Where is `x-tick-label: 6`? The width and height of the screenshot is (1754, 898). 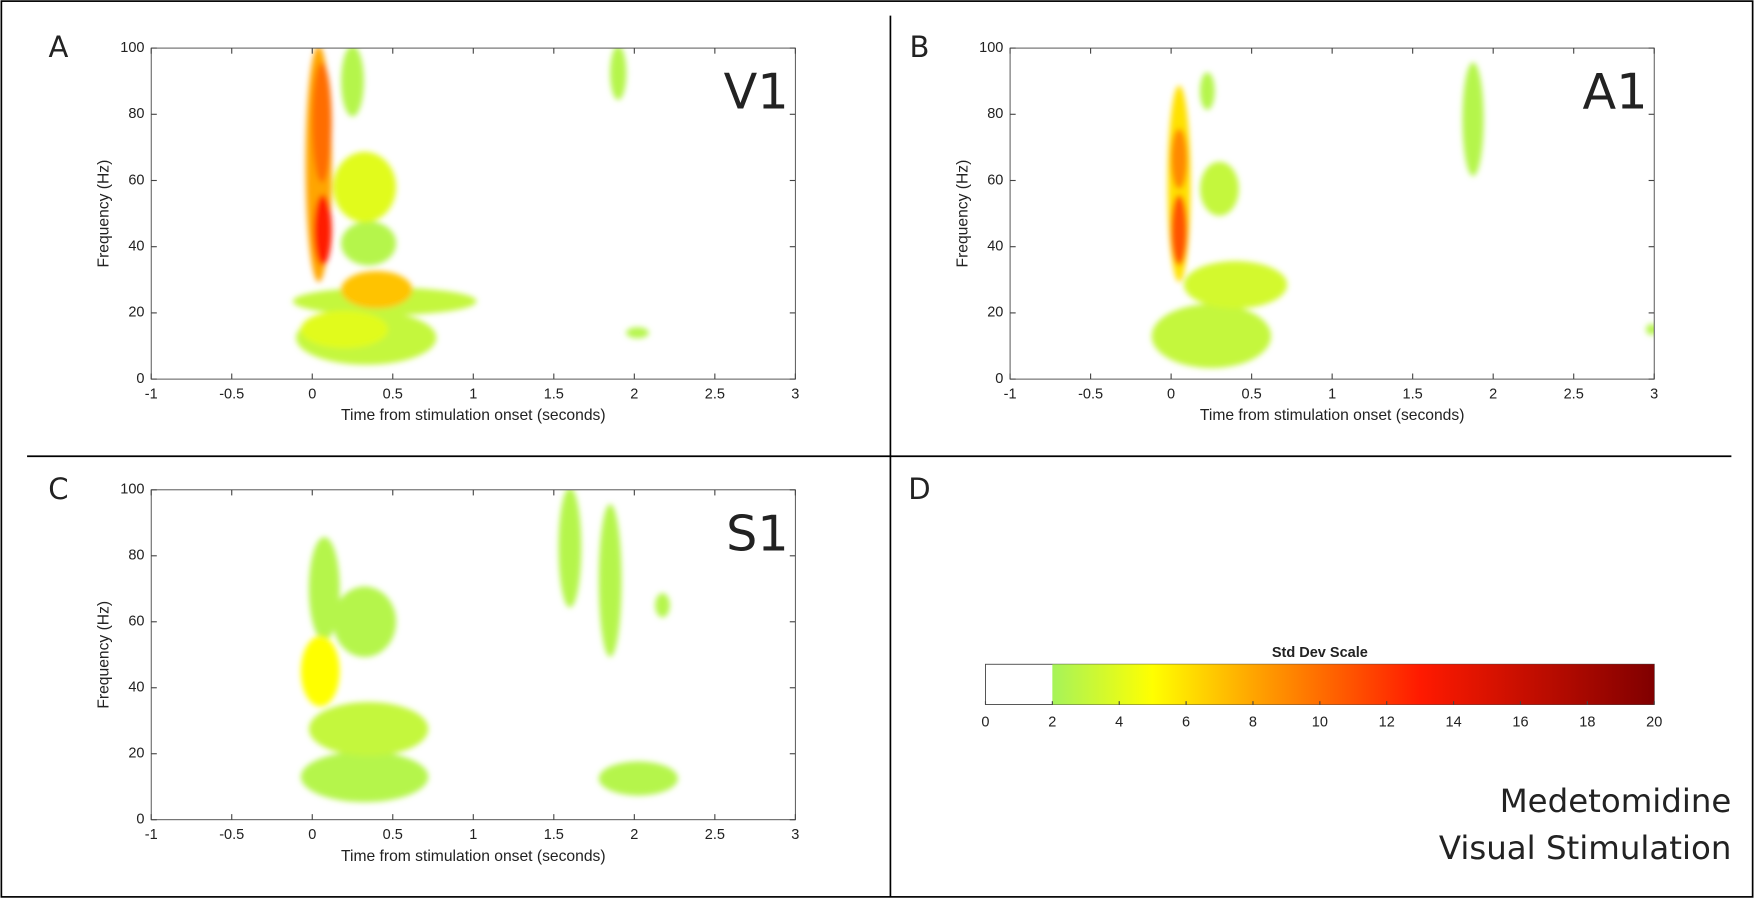 x-tick-label: 6 is located at coordinates (1186, 722).